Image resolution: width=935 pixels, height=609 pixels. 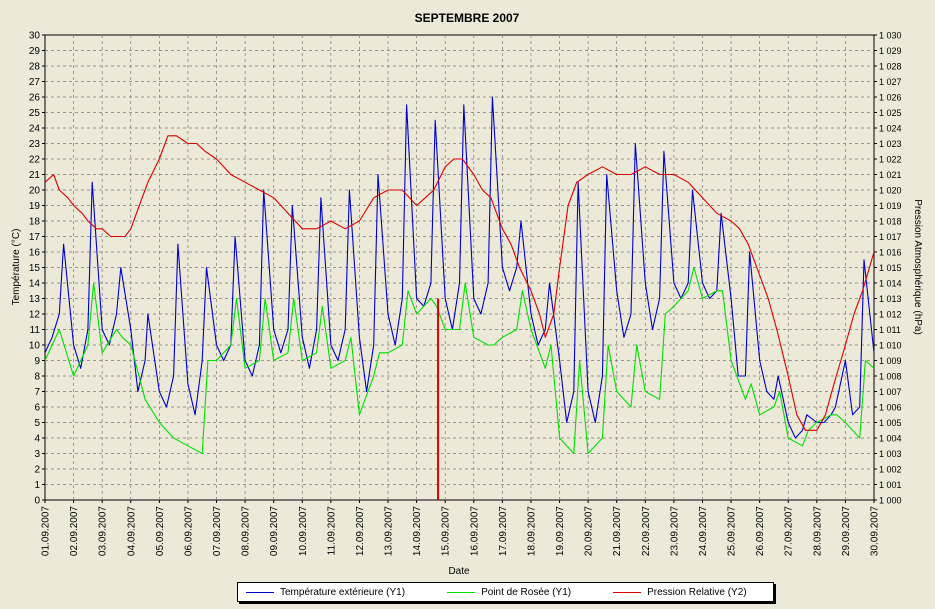 What do you see at coordinates (531, 531) in the screenshot?
I see `x-tick-label: 18.09.2007` at bounding box center [531, 531].